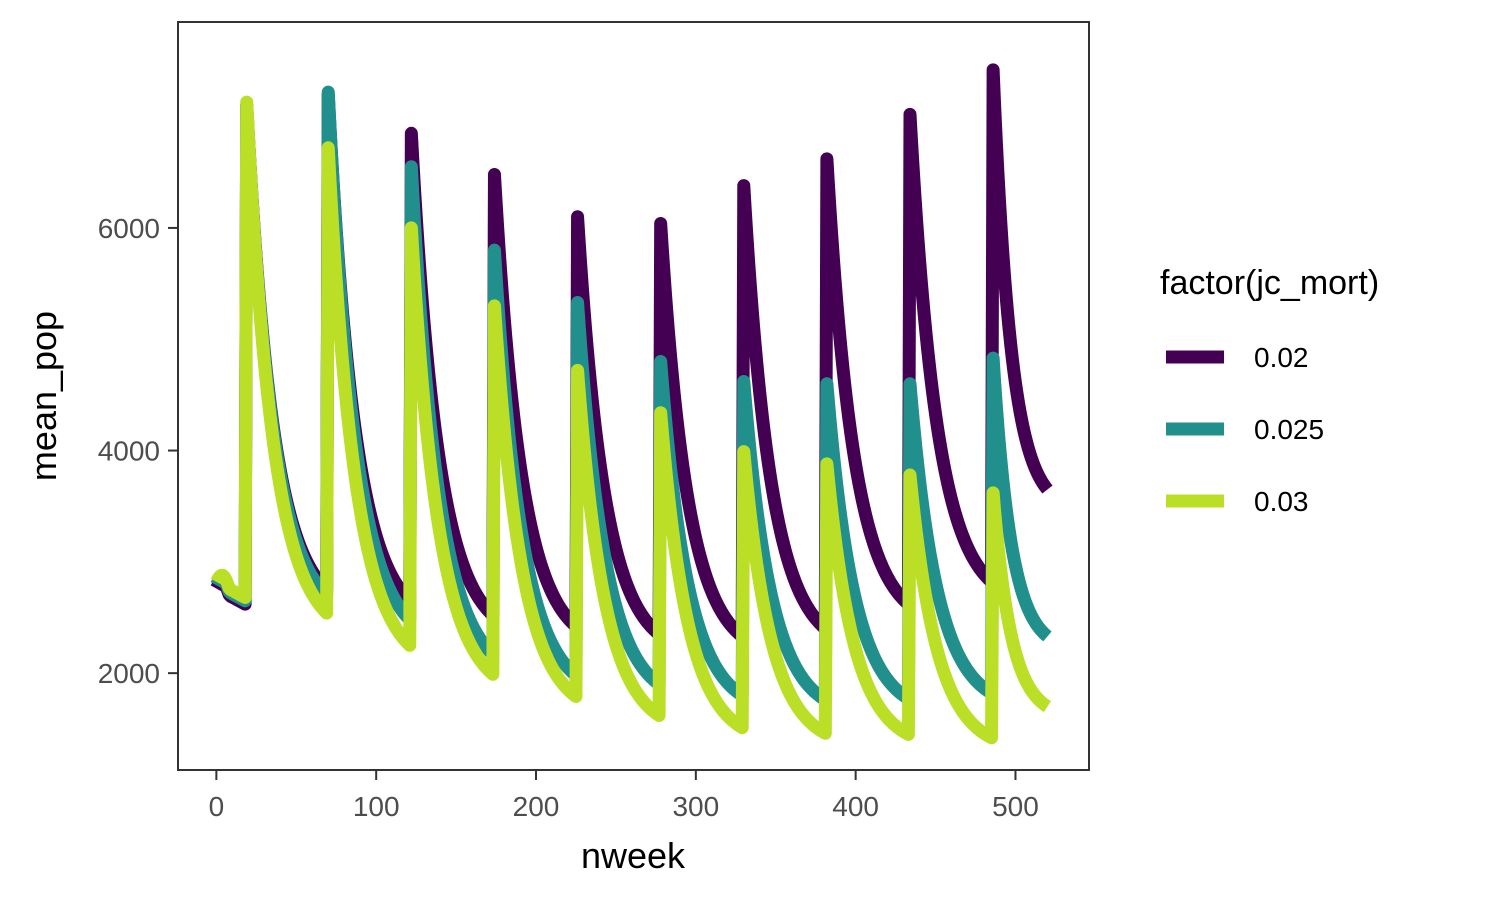 This screenshot has height=900, width=1500. I want to click on y-tick-label: 6000, so click(129, 228).